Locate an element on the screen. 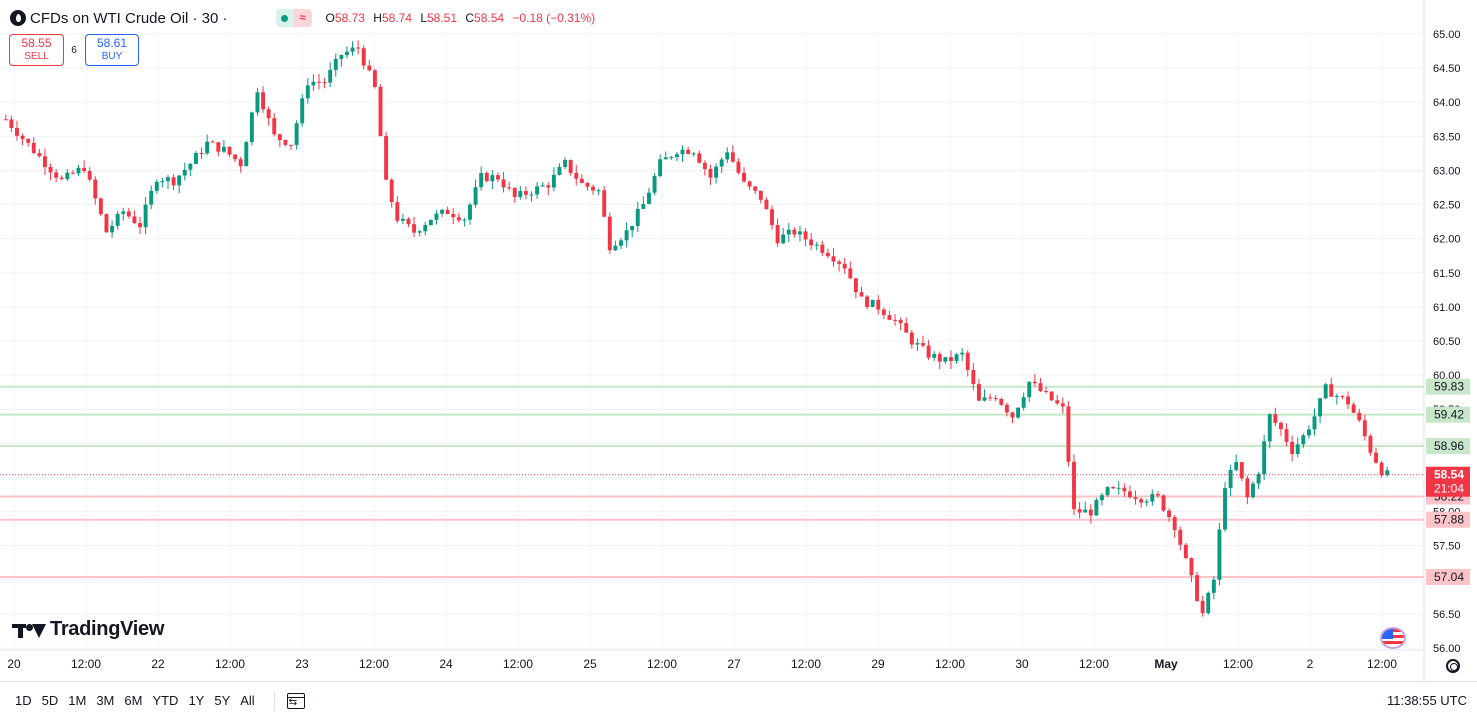 This screenshot has height=719, width=1477. tradingview-logo-icon is located at coordinates (29, 630).